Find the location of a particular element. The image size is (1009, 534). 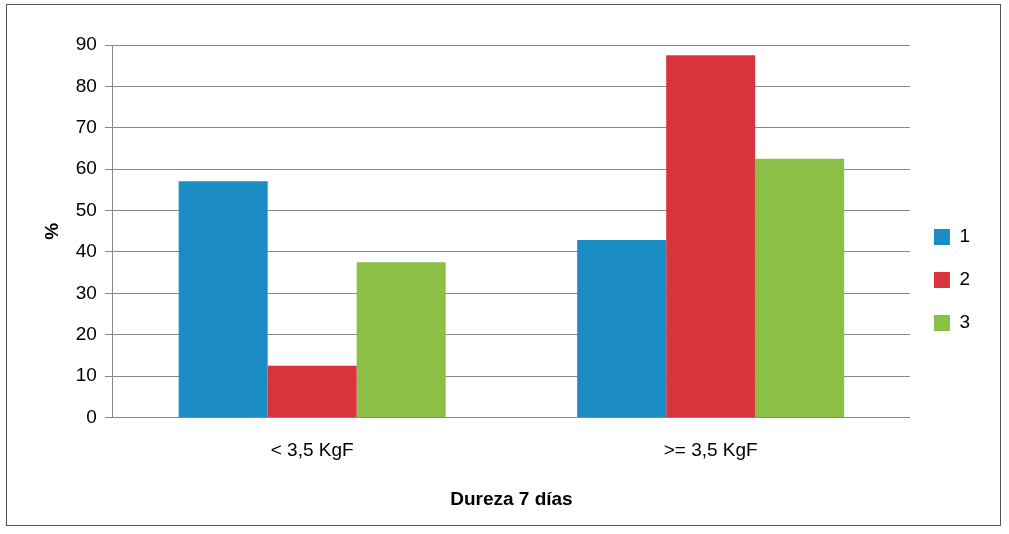

y-tick-label: 90 is located at coordinates (86, 44).